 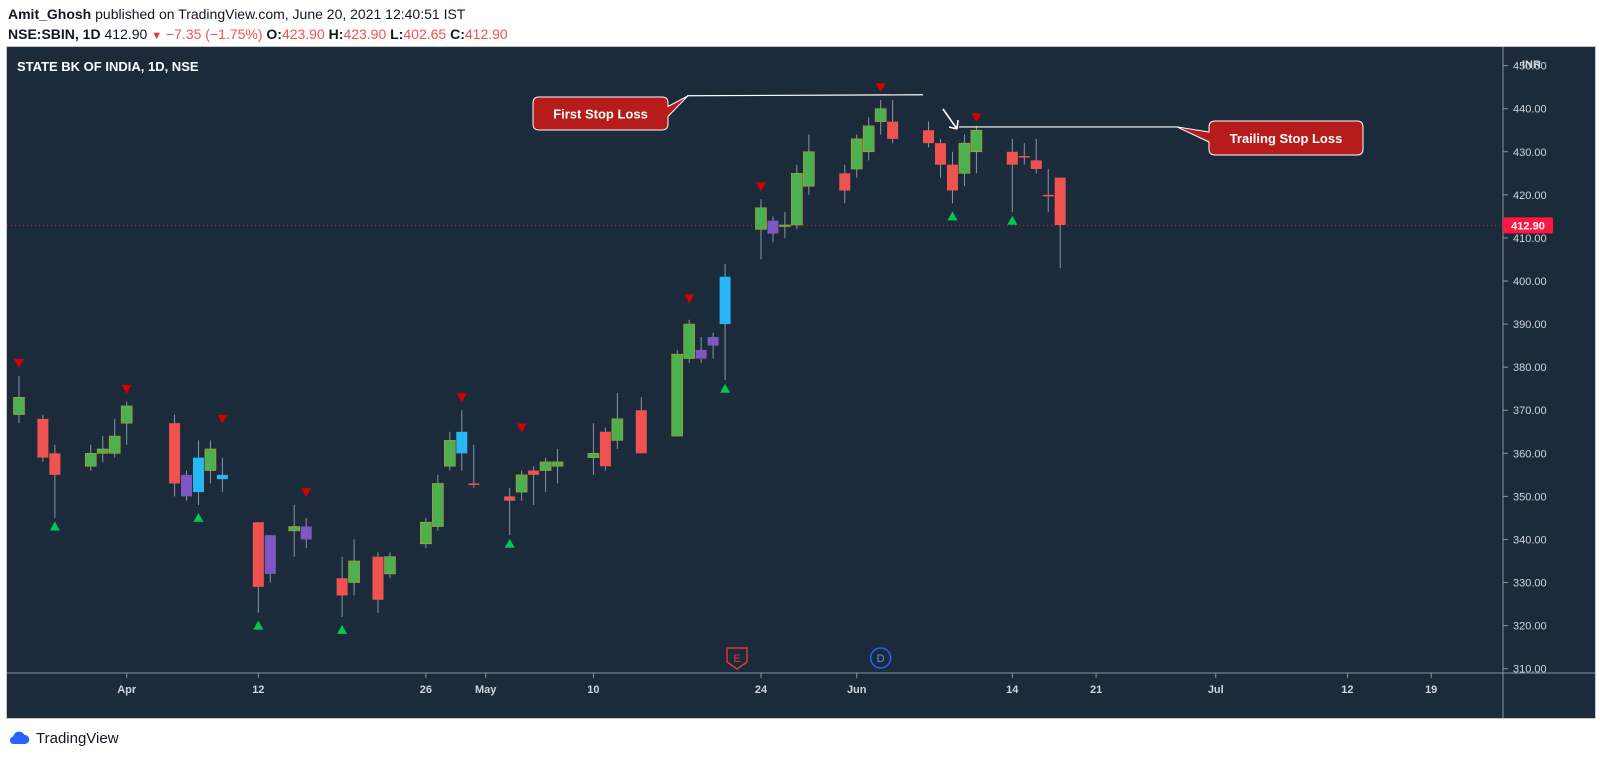 I want to click on low-label: L:, so click(x=397, y=34).